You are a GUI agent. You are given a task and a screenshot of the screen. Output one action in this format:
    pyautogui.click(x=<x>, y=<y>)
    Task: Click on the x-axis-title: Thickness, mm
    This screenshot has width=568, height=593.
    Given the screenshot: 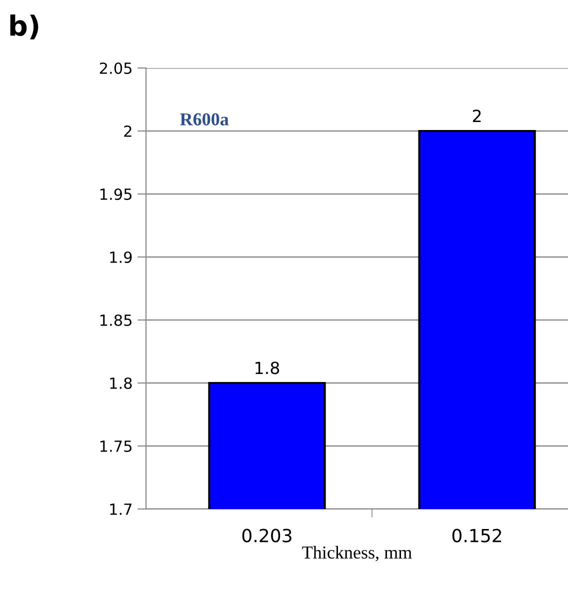 What is the action you would take?
    pyautogui.click(x=357, y=554)
    